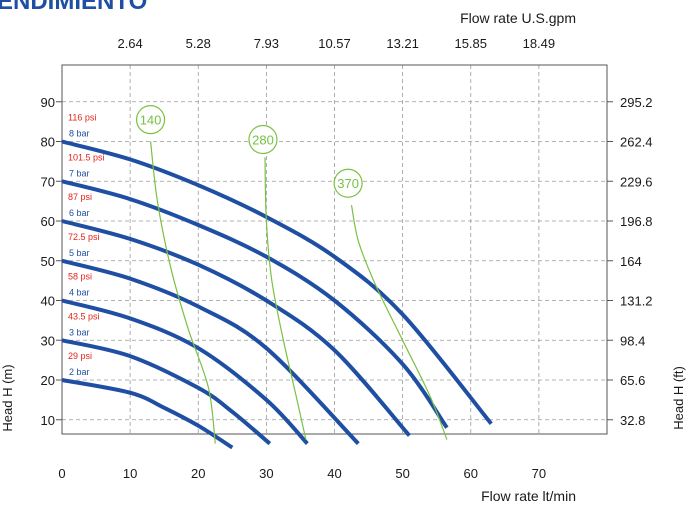 This screenshot has height=516, width=689. I want to click on air-curve-label-140: 140, so click(151, 120).